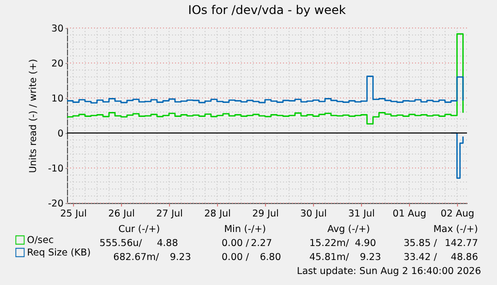 The width and height of the screenshot is (497, 285). Describe the element at coordinates (270, 257) in the screenshot. I see `text: 6.80` at that location.